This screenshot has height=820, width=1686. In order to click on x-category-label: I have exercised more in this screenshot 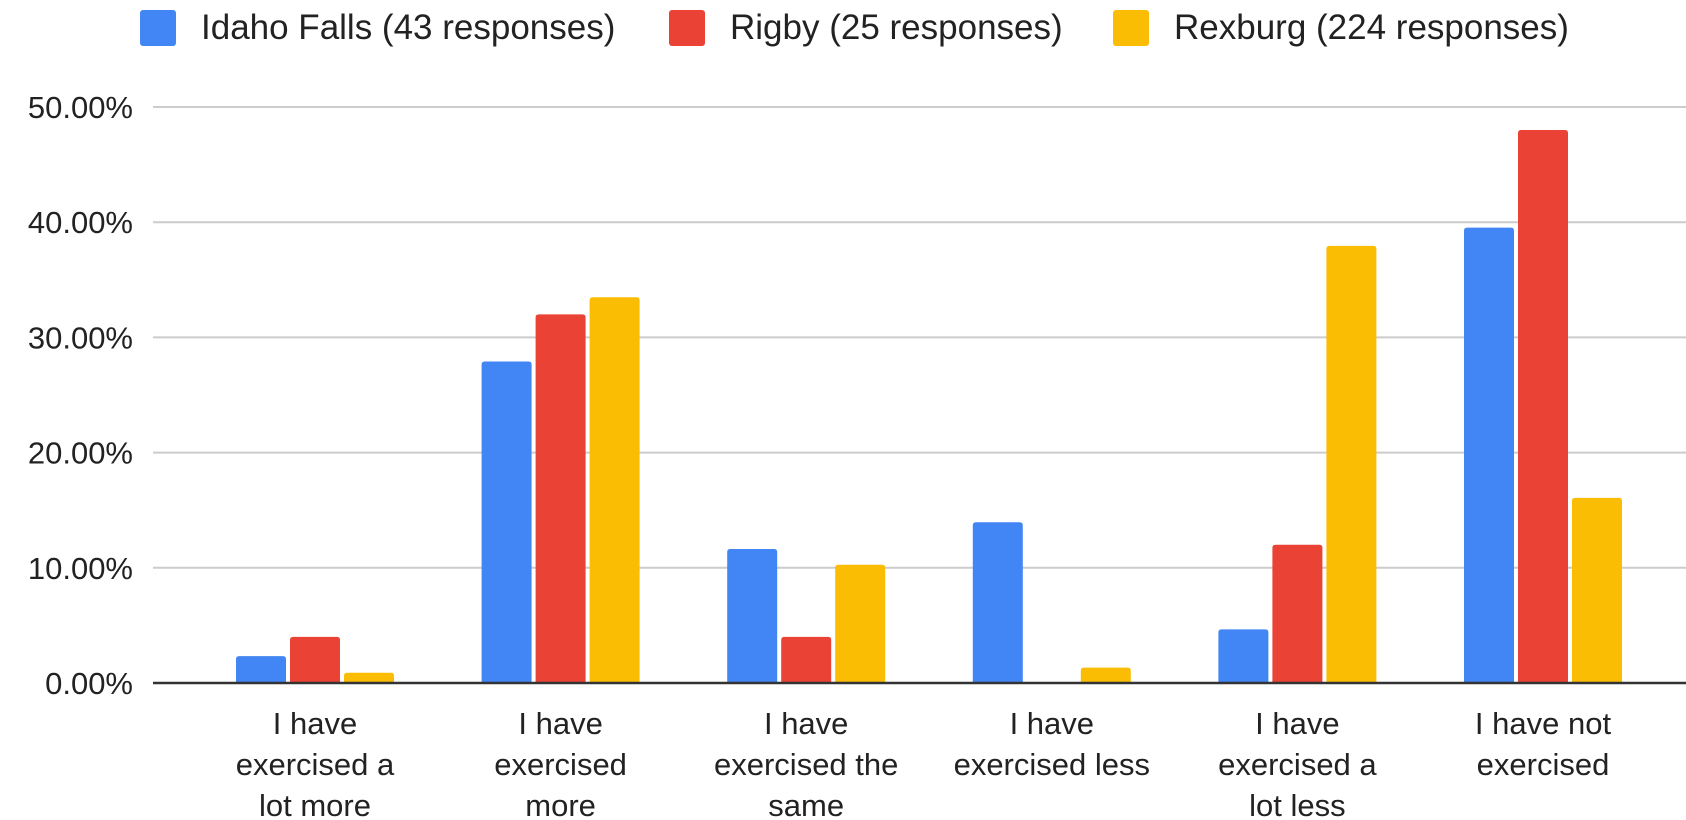, I will do `click(560, 763)`.